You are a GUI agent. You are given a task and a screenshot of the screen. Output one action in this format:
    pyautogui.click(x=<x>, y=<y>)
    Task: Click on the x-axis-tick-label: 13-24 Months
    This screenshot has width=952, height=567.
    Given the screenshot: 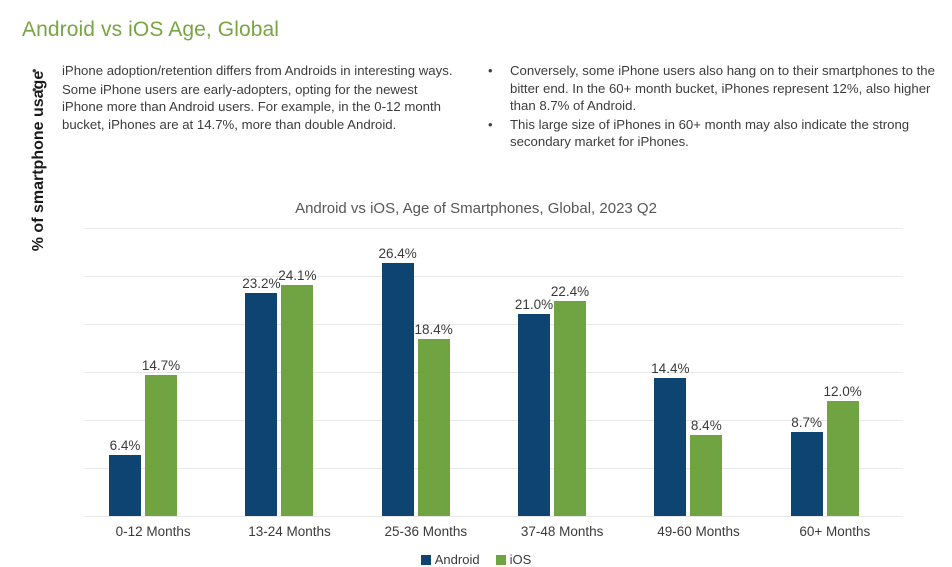 What is the action you would take?
    pyautogui.click(x=289, y=531)
    